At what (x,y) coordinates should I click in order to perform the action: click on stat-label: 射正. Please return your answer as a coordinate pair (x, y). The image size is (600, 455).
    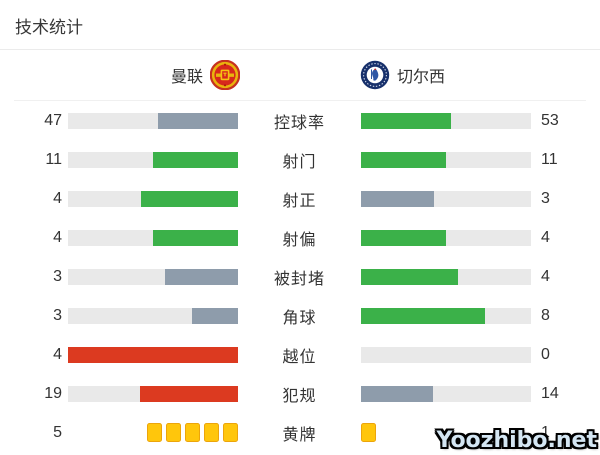
    Looking at the image, I should click on (299, 201).